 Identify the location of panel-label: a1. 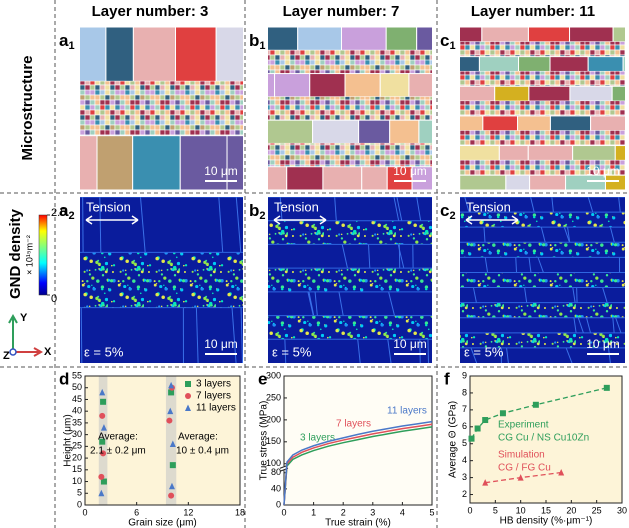
(67, 41).